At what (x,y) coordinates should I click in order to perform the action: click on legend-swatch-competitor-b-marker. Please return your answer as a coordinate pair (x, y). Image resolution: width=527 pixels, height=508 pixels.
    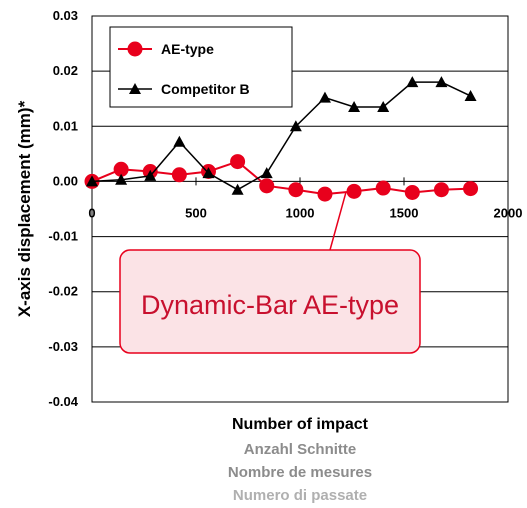
    Looking at the image, I should click on (135, 88).